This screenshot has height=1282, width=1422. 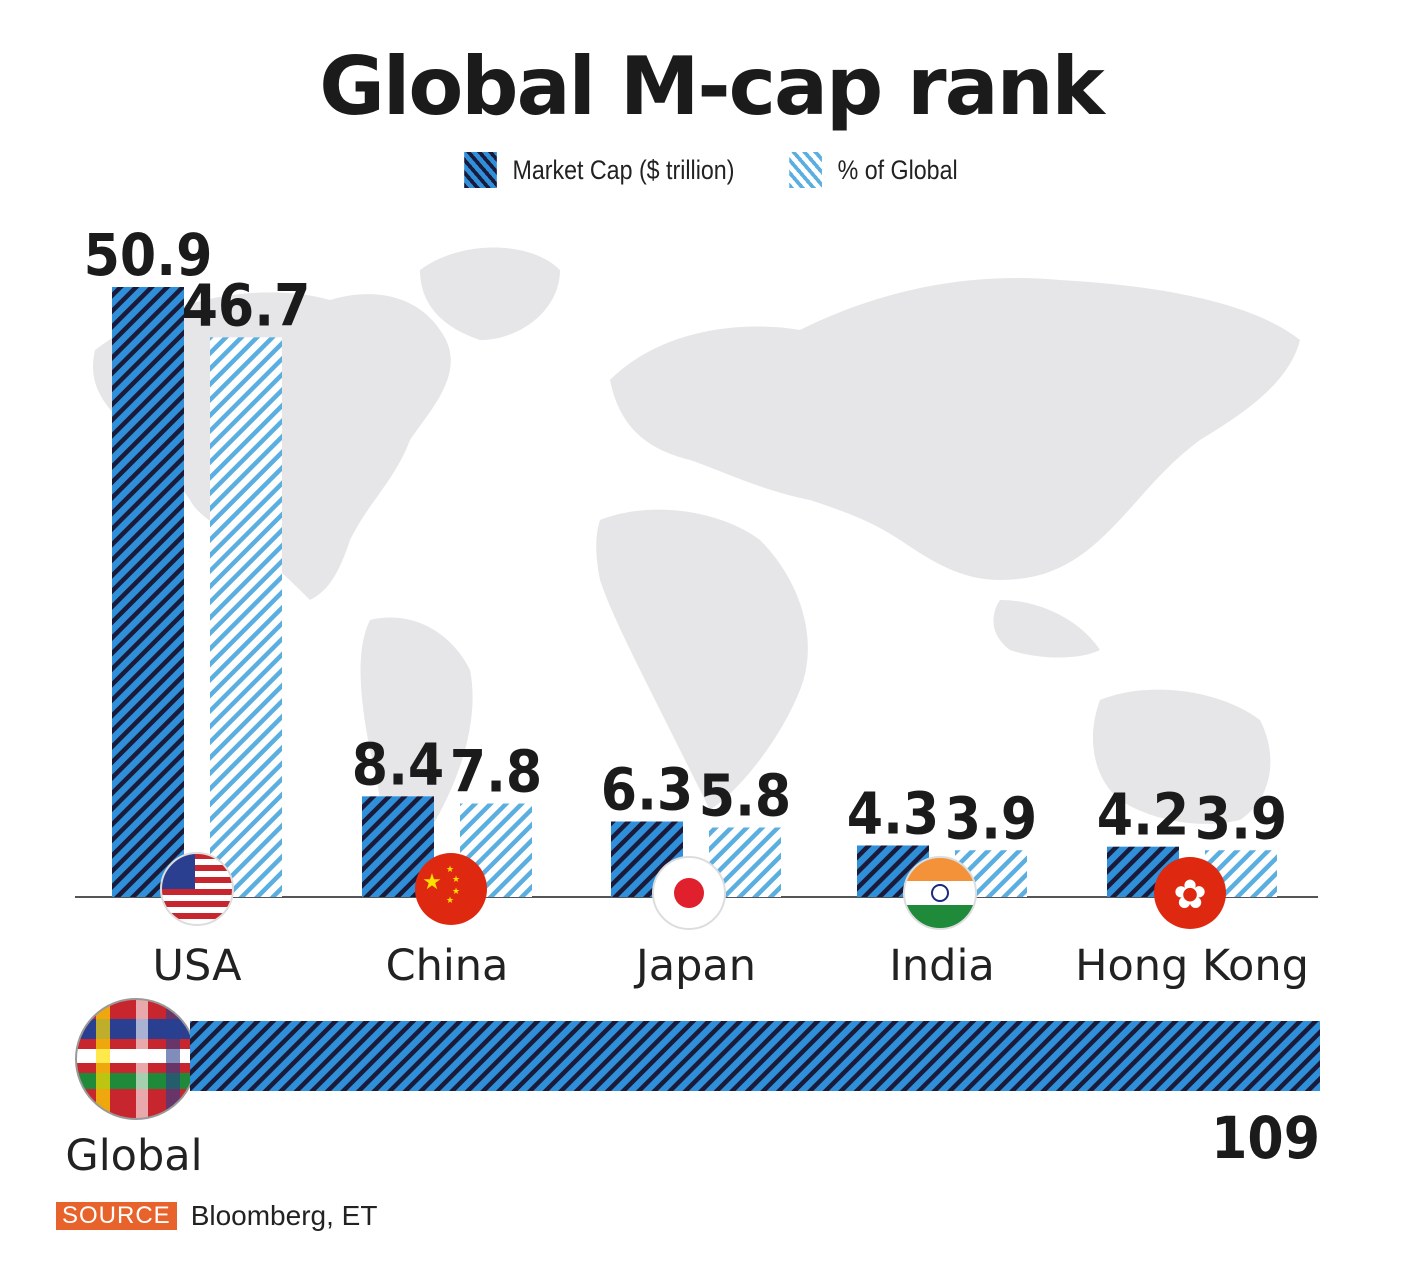 I want to click on category-label-usa: USA, so click(x=198, y=966).